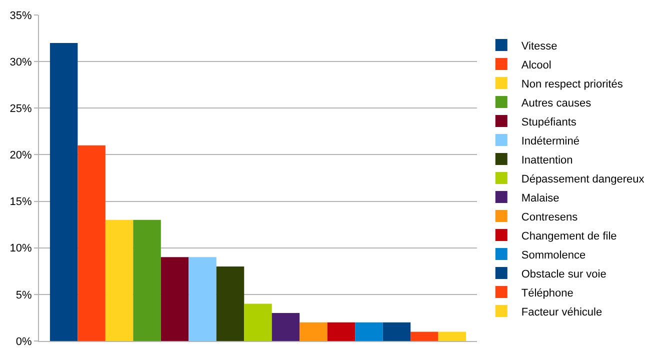 This screenshot has height=358, width=660. Describe the element at coordinates (550, 141) in the screenshot. I see `legend-label: Indéterminé` at that location.